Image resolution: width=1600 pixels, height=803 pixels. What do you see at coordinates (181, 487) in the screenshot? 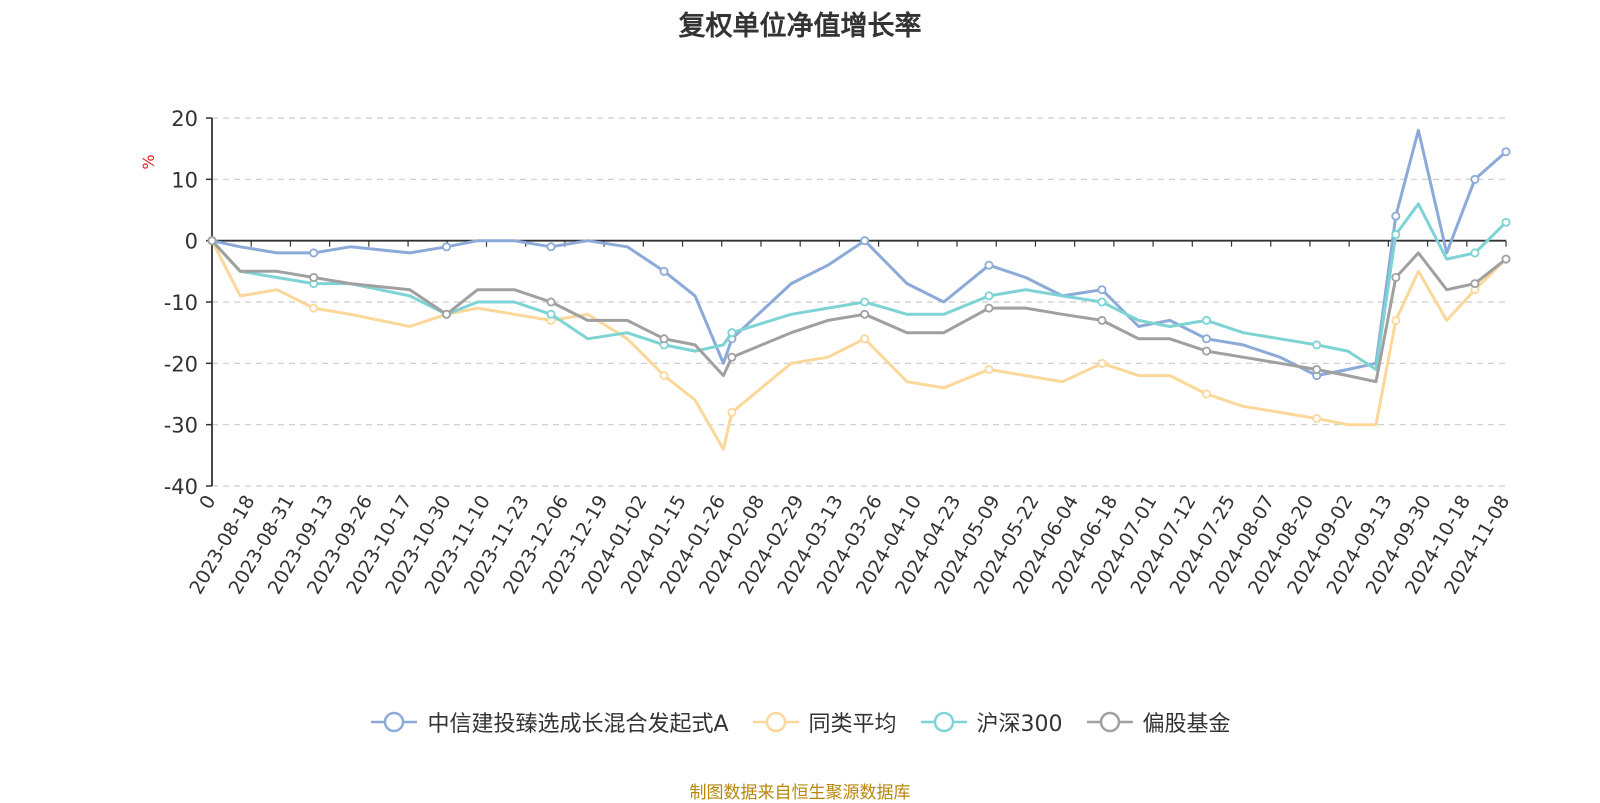
I see `y-tick-label: -40` at bounding box center [181, 487].